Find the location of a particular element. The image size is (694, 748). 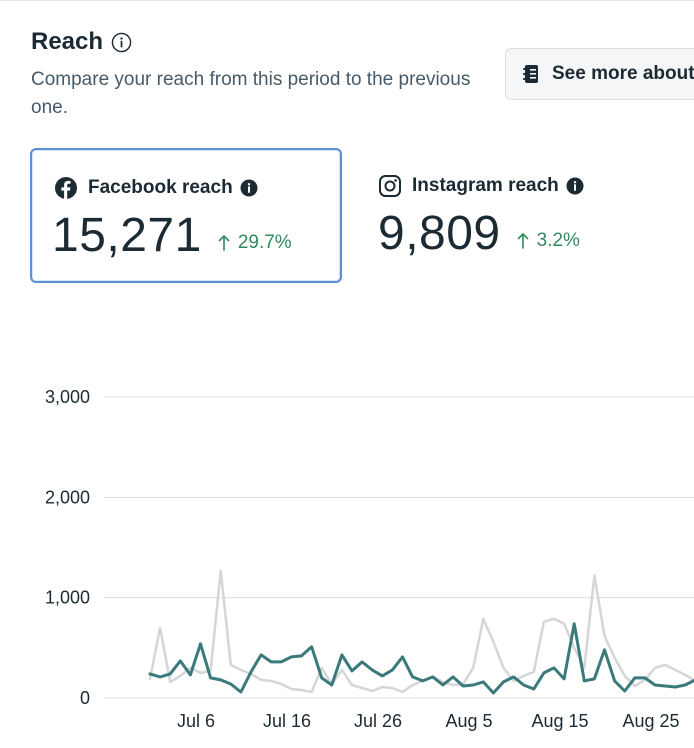

section-header: Reach is located at coordinates (81, 42).